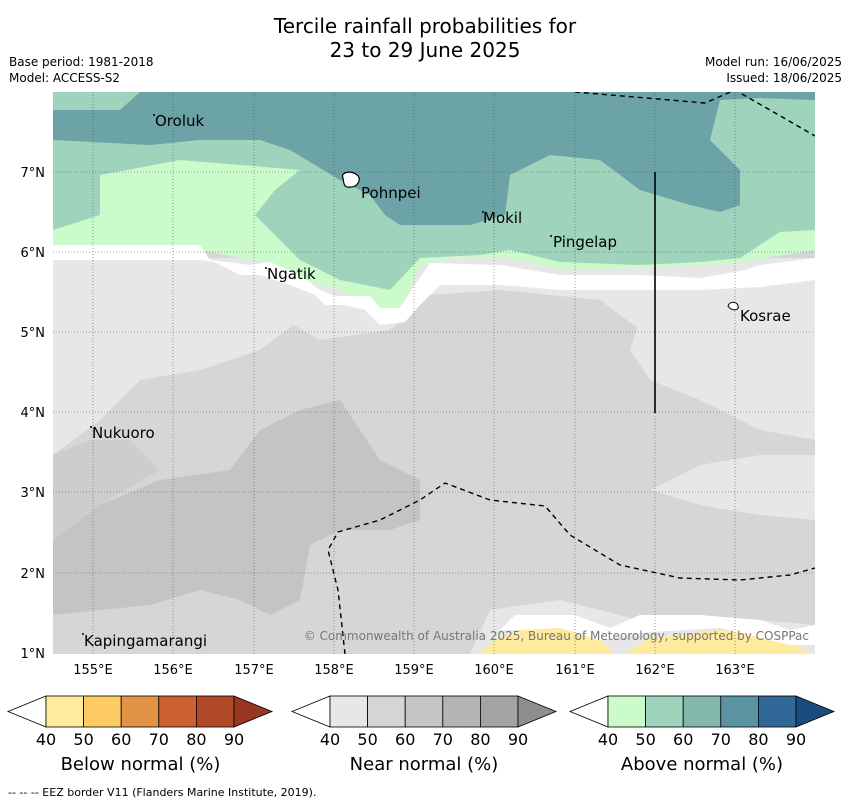 The image size is (850, 804). Describe the element at coordinates (655, 670) in the screenshot. I see `lon-label-162e: 162°E` at that location.